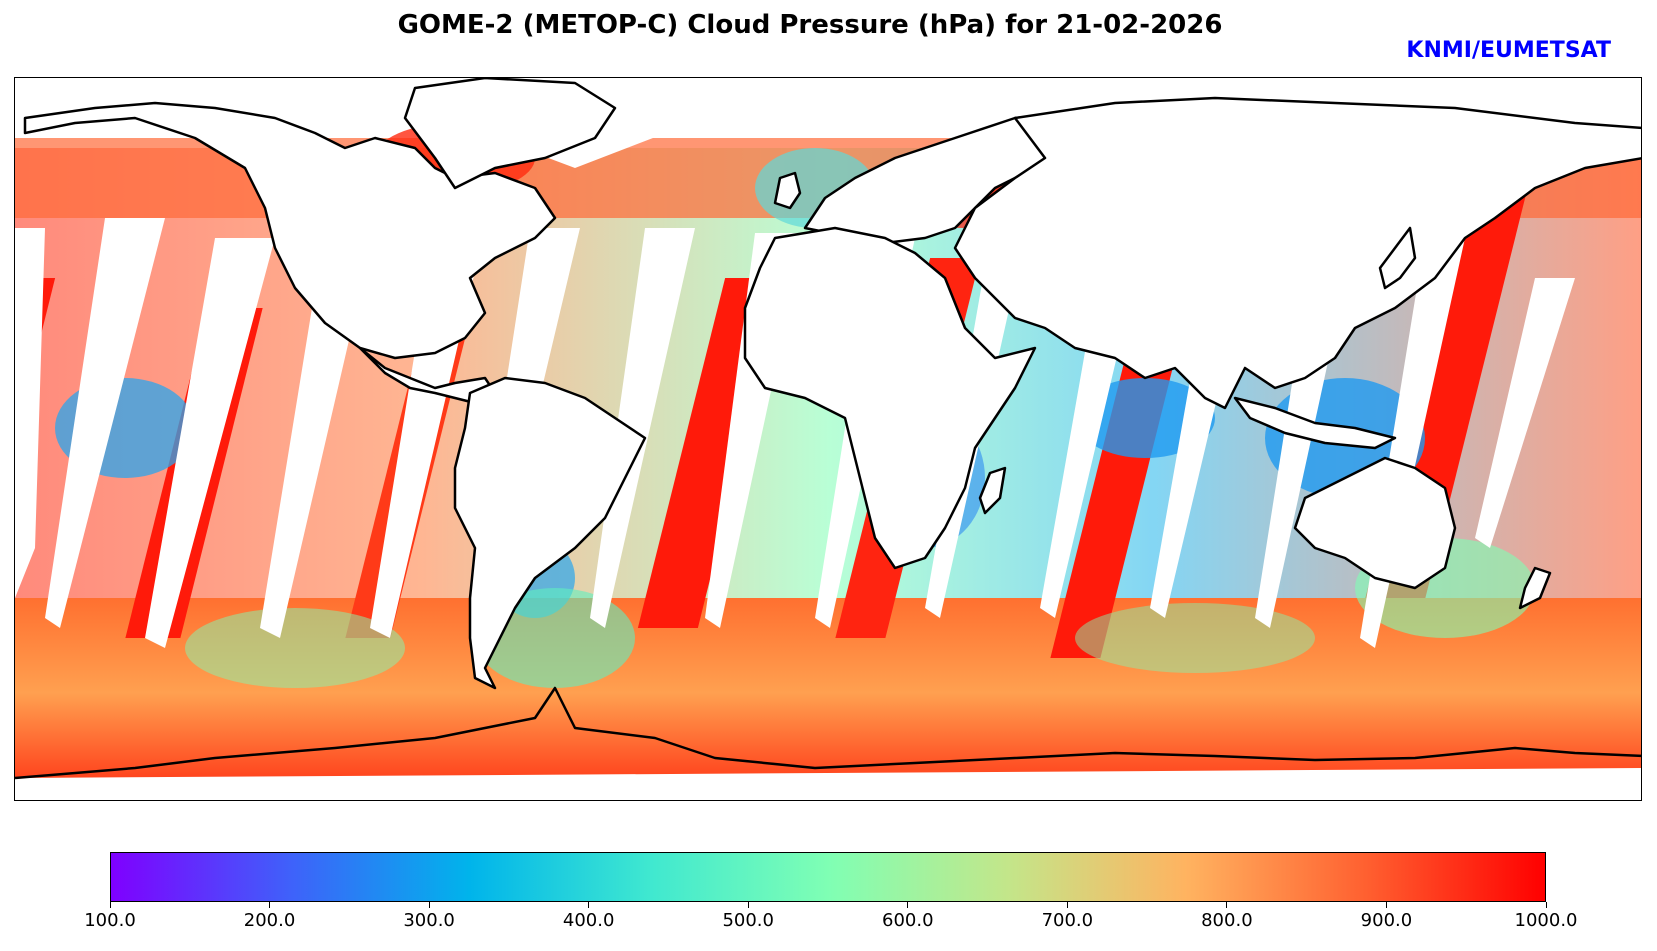  Describe the element at coordinates (269, 920) in the screenshot. I see `colorbar-tick-label: 200.0` at that location.